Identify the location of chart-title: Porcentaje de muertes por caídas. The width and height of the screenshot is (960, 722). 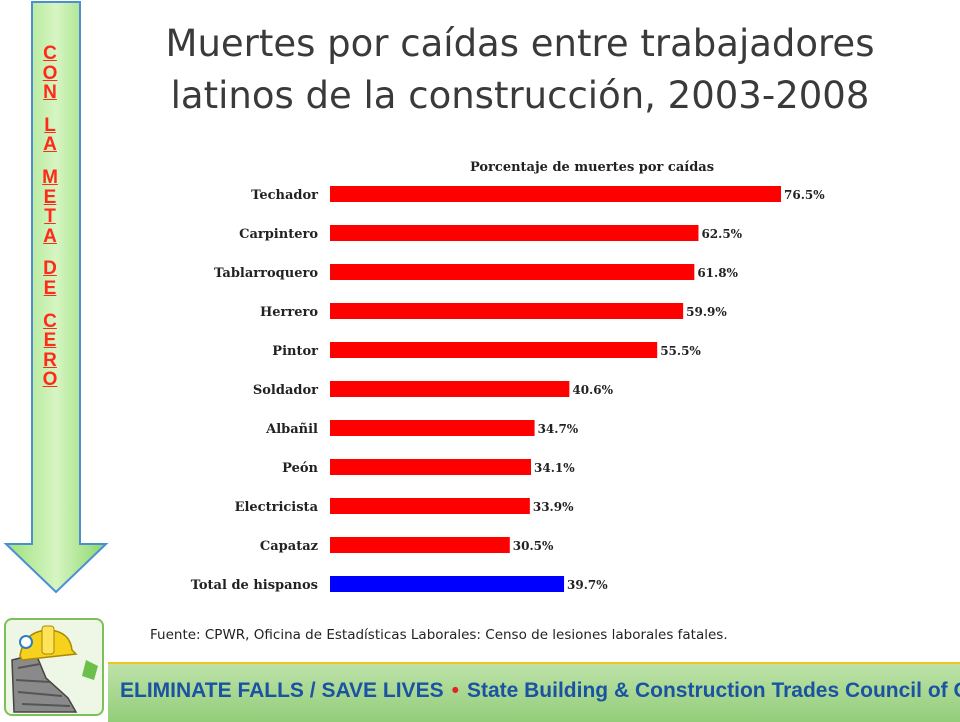
(592, 167).